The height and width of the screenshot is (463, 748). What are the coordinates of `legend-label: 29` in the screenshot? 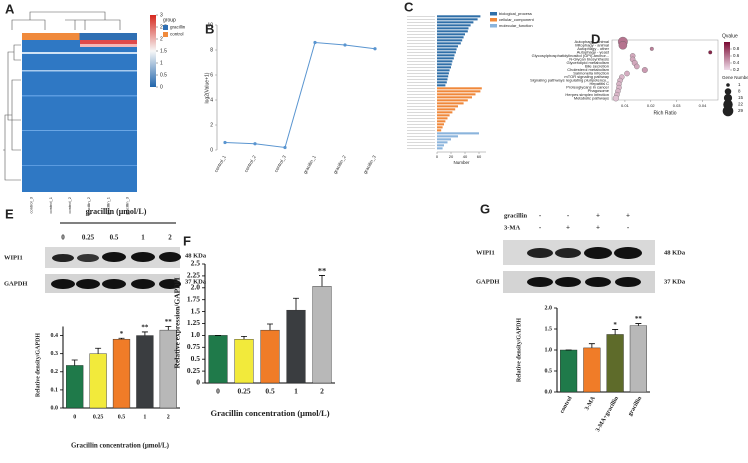 It's located at (741, 110).